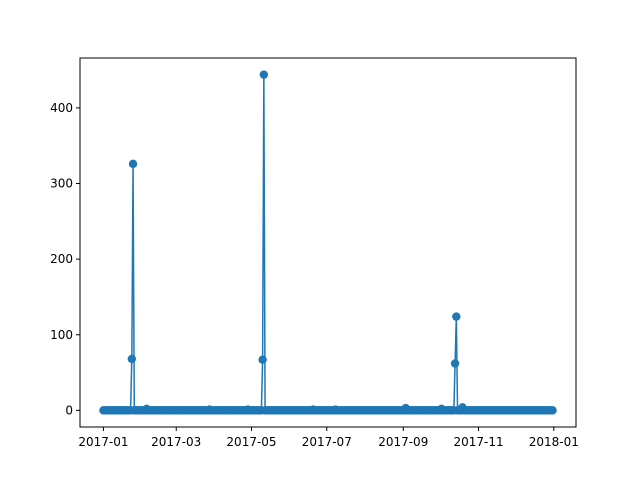  I want to click on x-tick-label: 2017-07, so click(327, 442).